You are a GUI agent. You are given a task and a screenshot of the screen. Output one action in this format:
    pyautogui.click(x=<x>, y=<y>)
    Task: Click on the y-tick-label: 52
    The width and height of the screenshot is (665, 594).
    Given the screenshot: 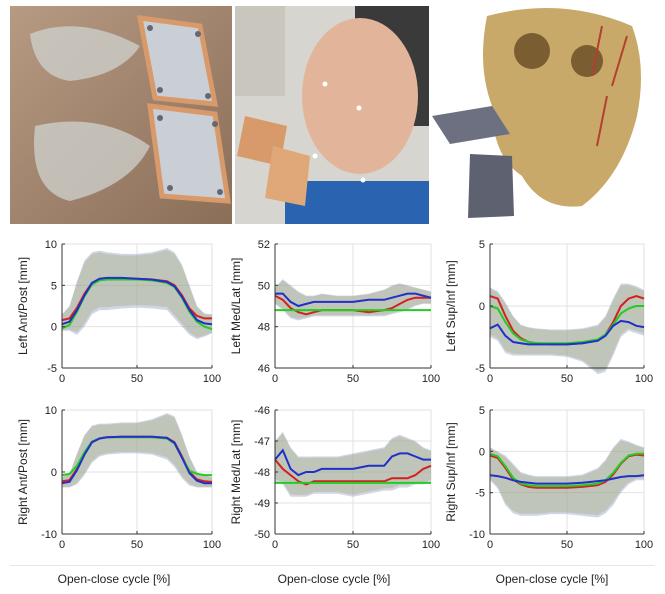 What is the action you would take?
    pyautogui.click(x=264, y=245)
    